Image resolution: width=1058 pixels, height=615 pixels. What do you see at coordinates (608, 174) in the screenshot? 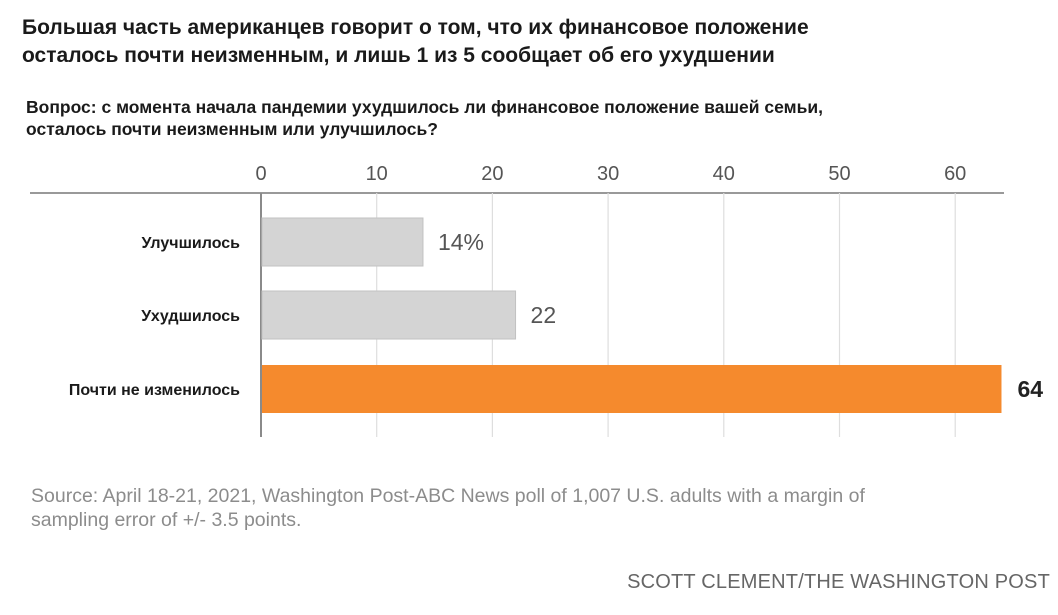
I see `x-tick-label: 30` at bounding box center [608, 174].